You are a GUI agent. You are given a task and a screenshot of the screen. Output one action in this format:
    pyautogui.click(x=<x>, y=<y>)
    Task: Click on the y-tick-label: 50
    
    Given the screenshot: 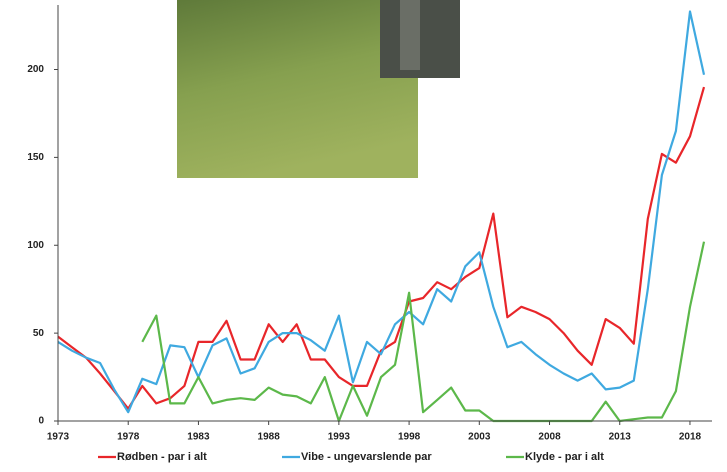 What is the action you would take?
    pyautogui.click(x=39, y=333)
    